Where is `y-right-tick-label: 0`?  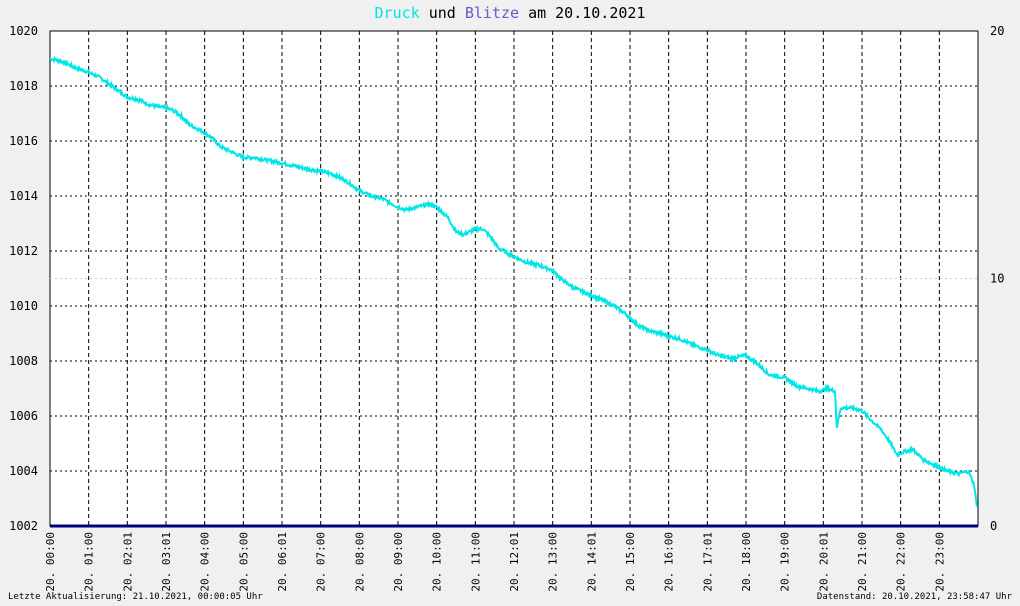 y-right-tick-label: 0 is located at coordinates (993, 526).